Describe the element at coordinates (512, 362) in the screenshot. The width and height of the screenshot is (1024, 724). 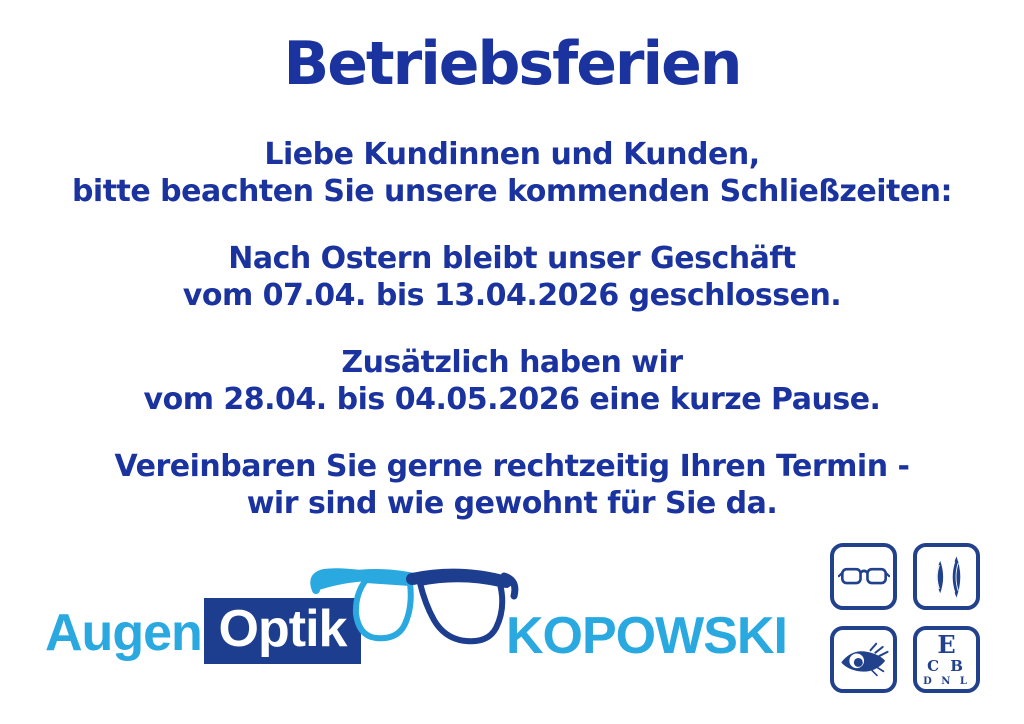
I see `paragraph-line: Zusätzlich haben wir` at that location.